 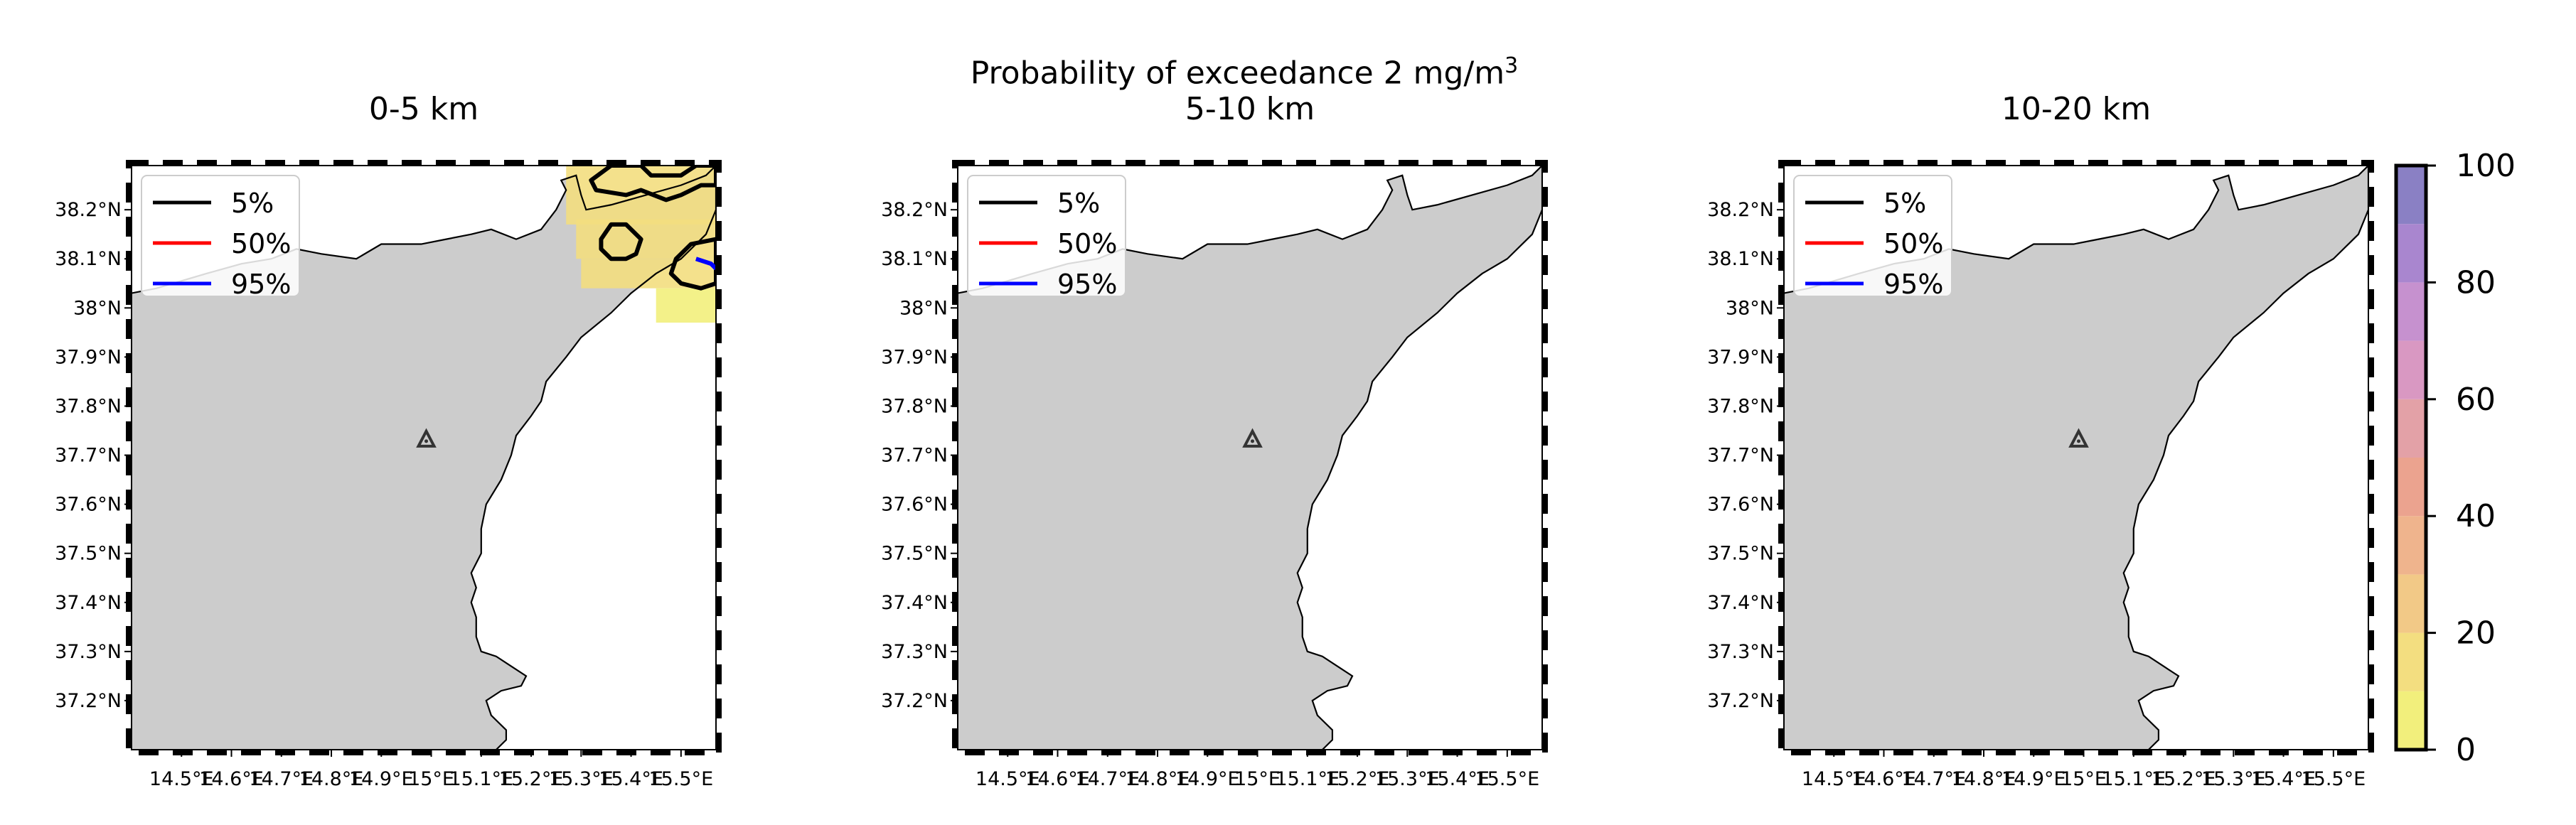 I want to click on x-tick-label: 15.2°E, so click(x=2184, y=779).